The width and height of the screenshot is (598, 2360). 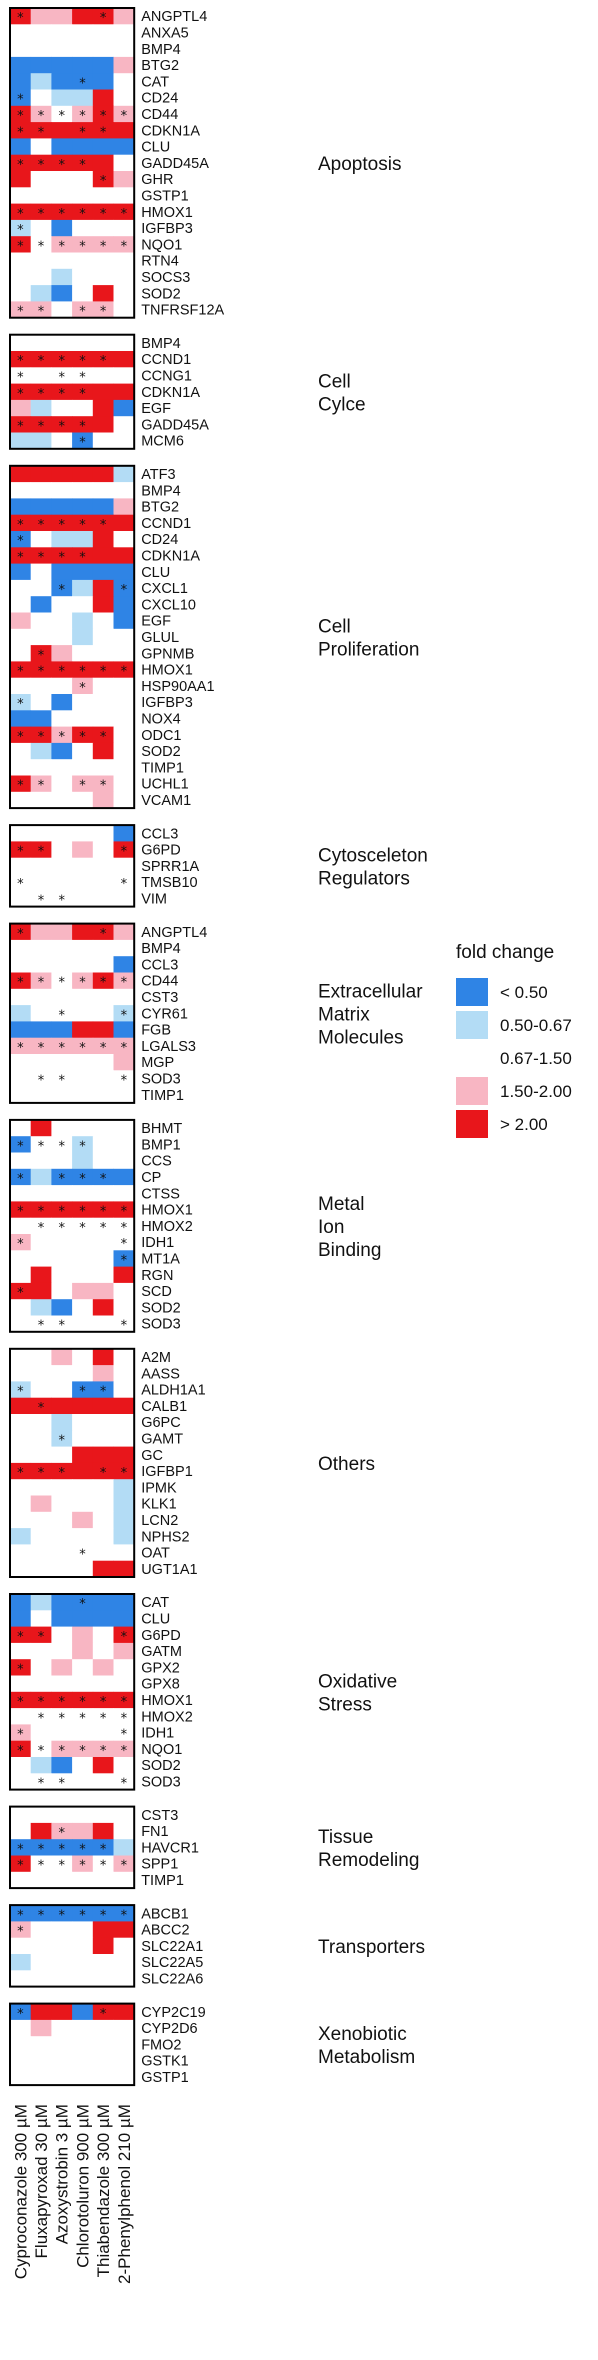 I want to click on gene-label: MT1A, so click(x=160, y=1259).